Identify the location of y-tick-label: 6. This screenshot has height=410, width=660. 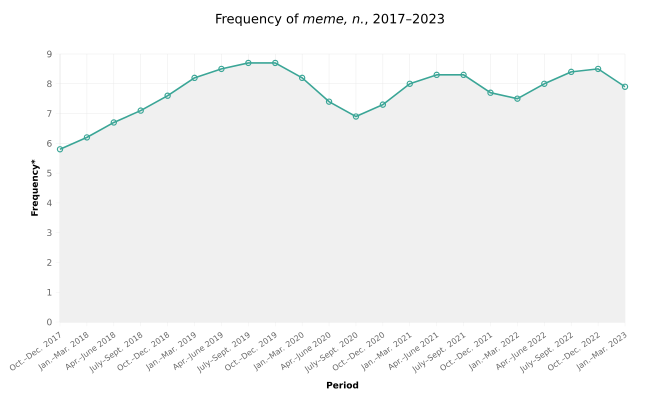
(49, 143).